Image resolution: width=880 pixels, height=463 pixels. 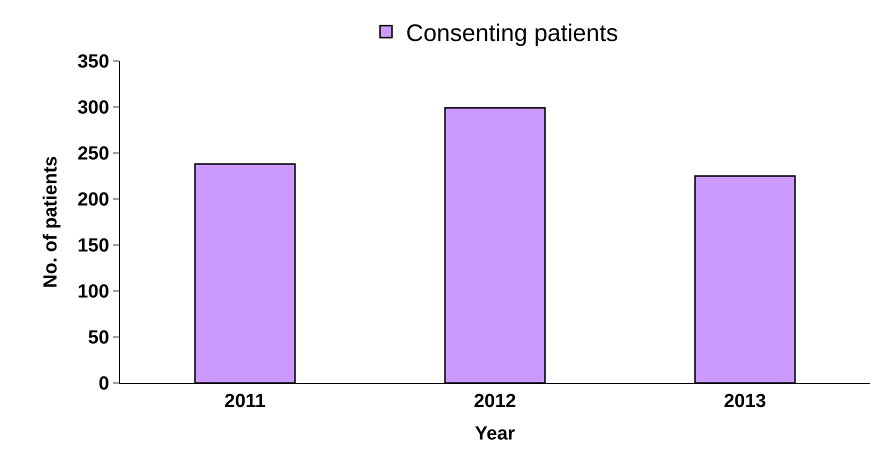 I want to click on y-tick-label: 150, so click(x=93, y=246).